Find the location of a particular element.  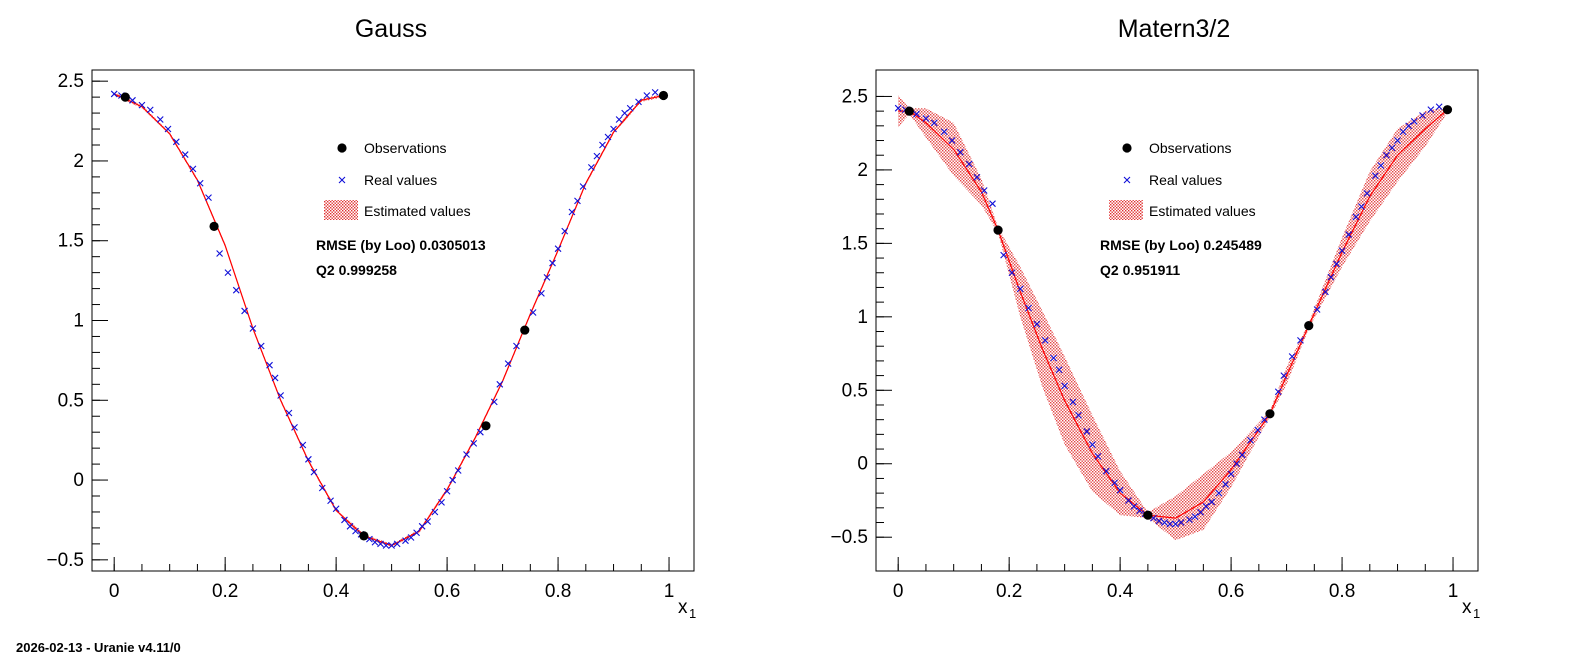

y-axis: −0.5 0 0.5 1 1.5 2 2.5 is located at coordinates (861, 317).